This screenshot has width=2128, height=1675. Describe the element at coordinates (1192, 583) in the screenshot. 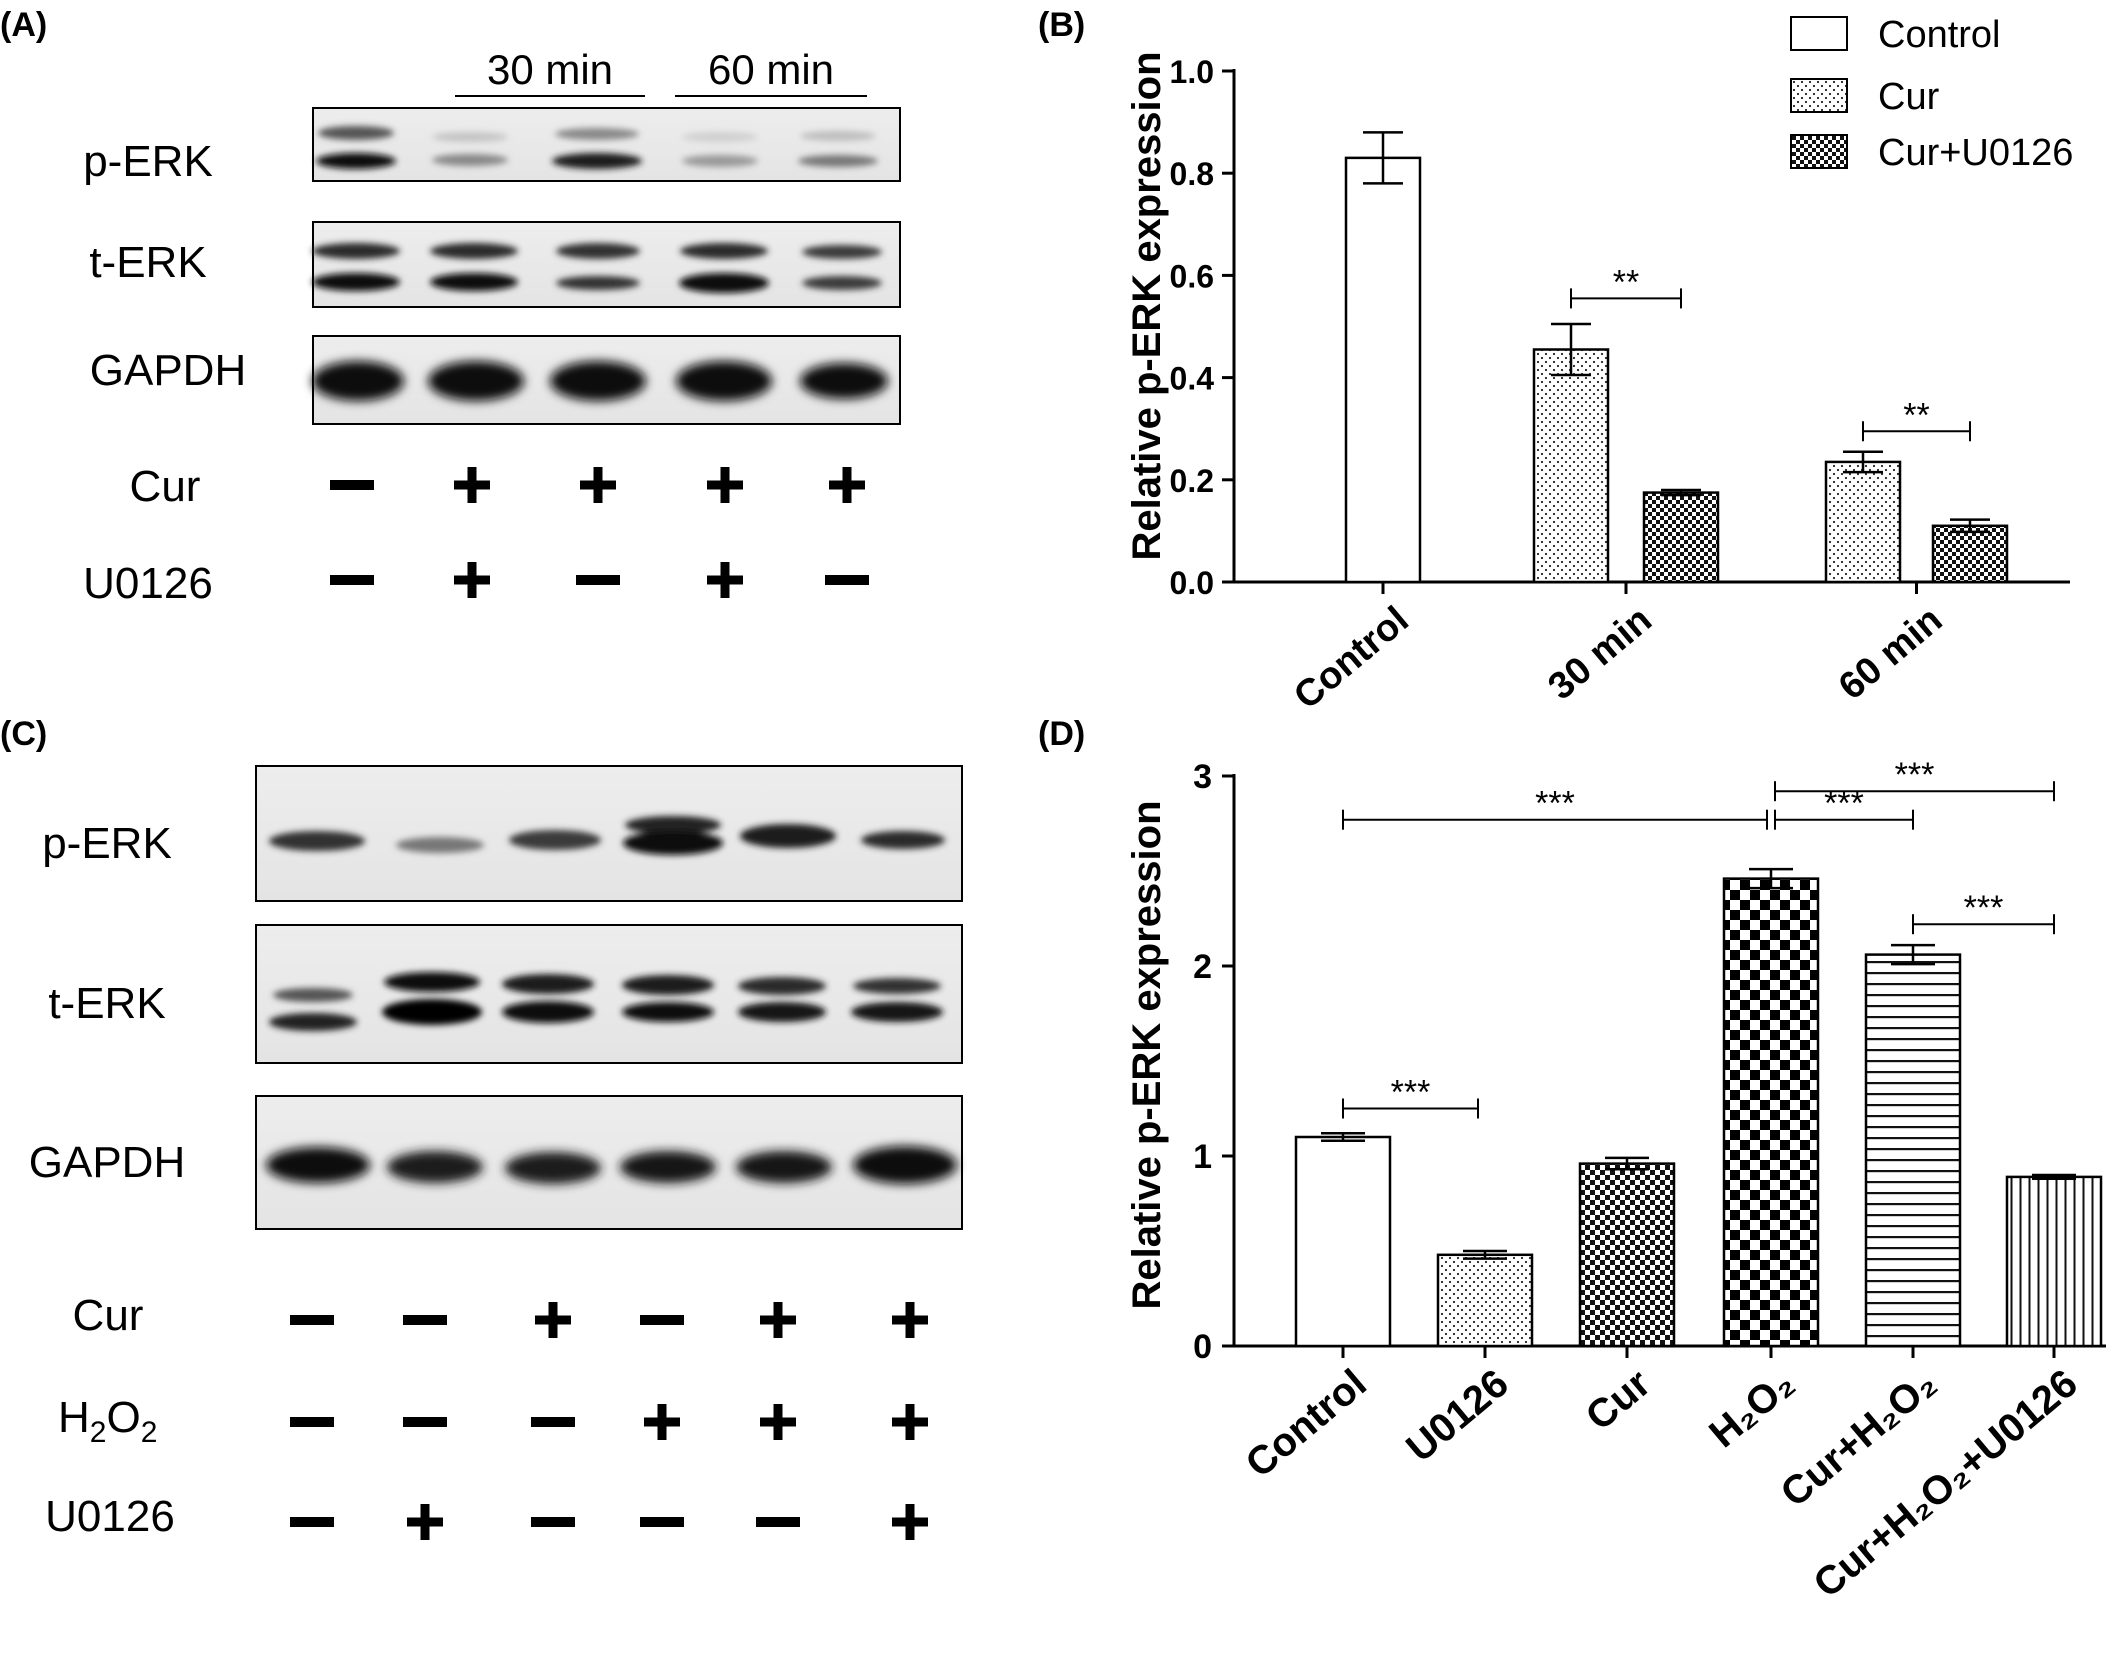

I see `chart-b-y-tick-label: 0.0` at that location.